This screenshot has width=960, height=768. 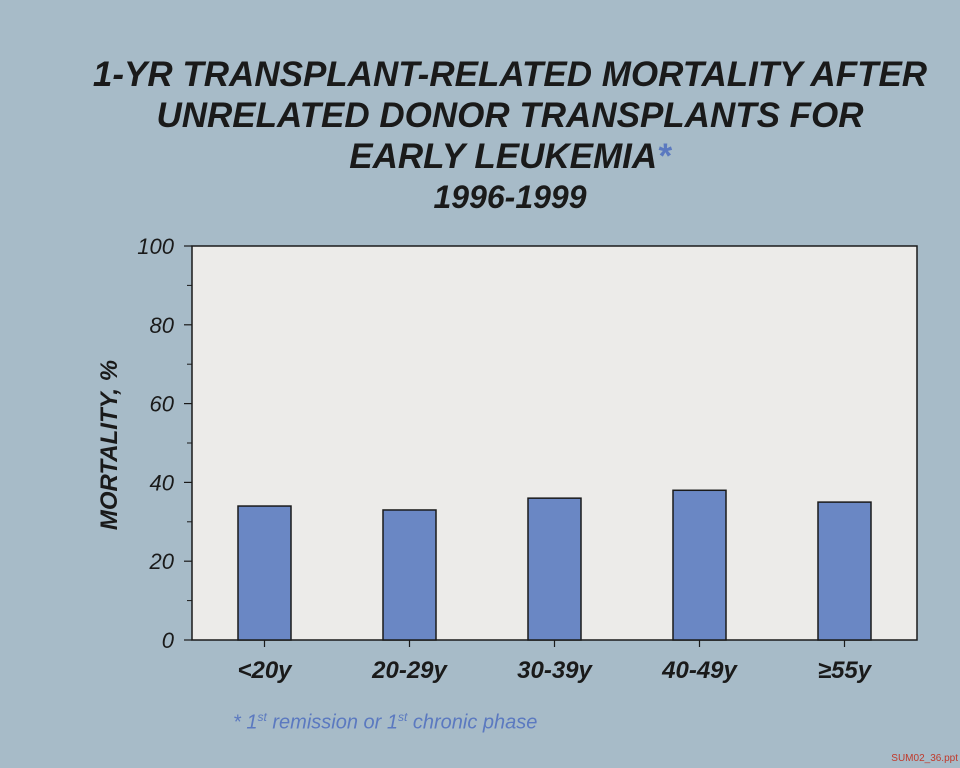 What do you see at coordinates (168, 640) in the screenshot?
I see `y-tick-label: 0` at bounding box center [168, 640].